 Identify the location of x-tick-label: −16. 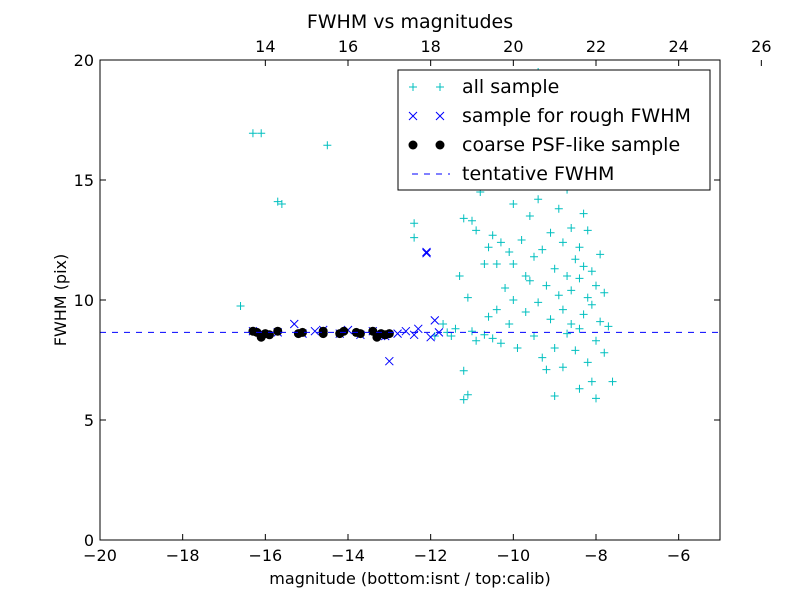
(265, 555).